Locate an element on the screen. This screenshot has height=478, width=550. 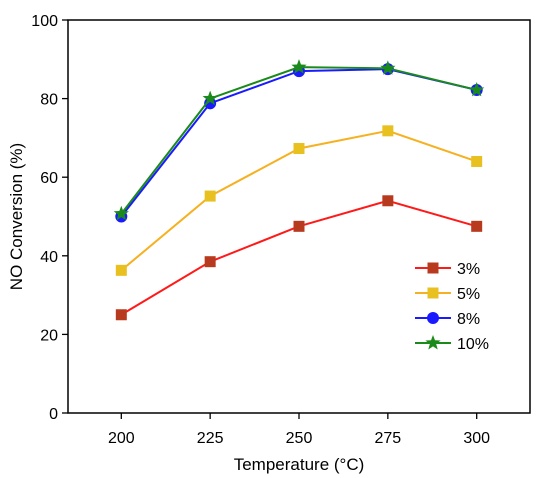
y-tick-label: 80 is located at coordinates (49, 100).